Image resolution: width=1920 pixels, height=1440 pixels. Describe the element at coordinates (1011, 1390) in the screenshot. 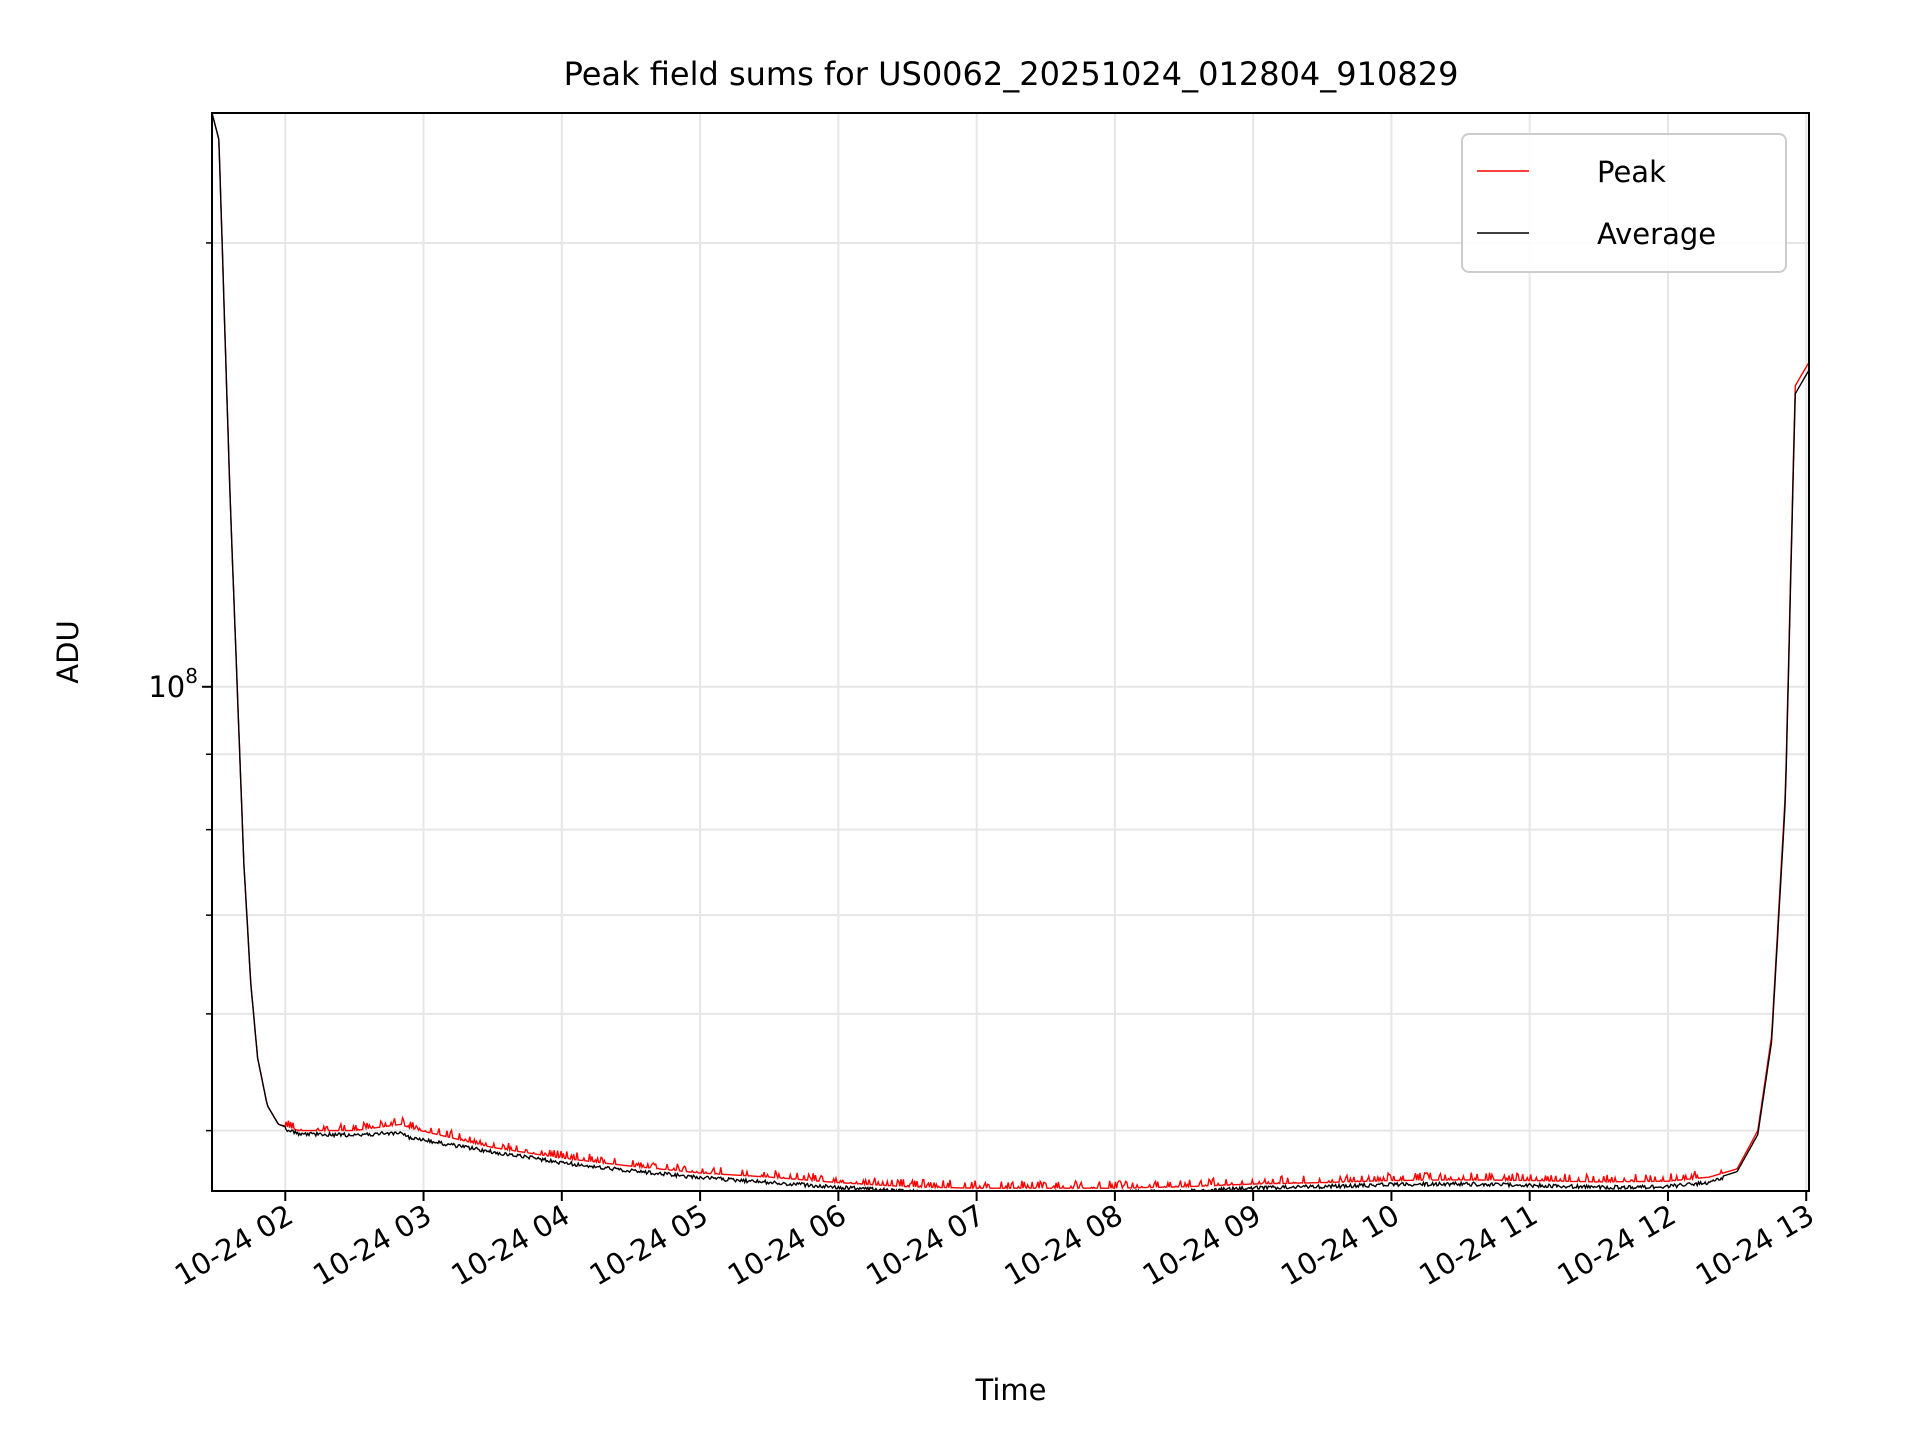

I see `x-axis-label: Time` at that location.